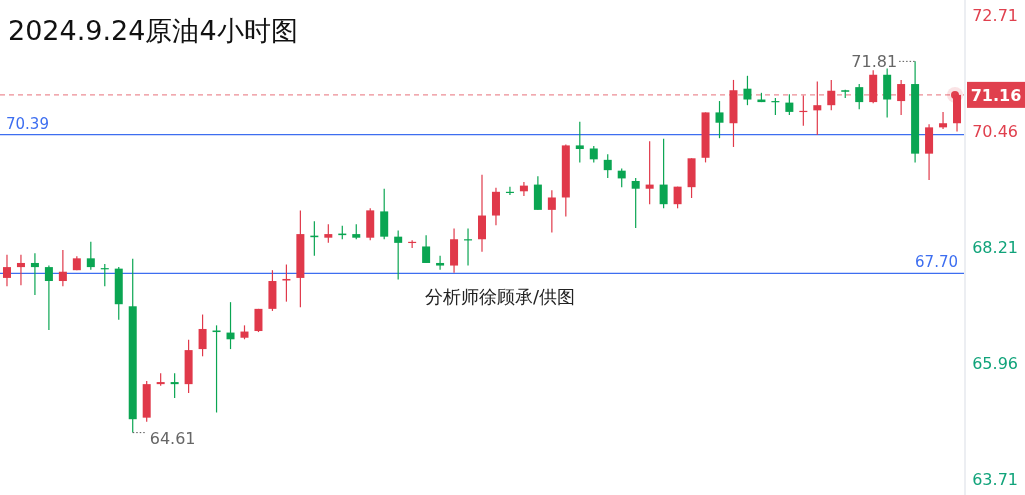 This screenshot has height=495, width=1025. Describe the element at coordinates (995, 131) in the screenshot. I see `y-tick-label: 70.46` at that location.